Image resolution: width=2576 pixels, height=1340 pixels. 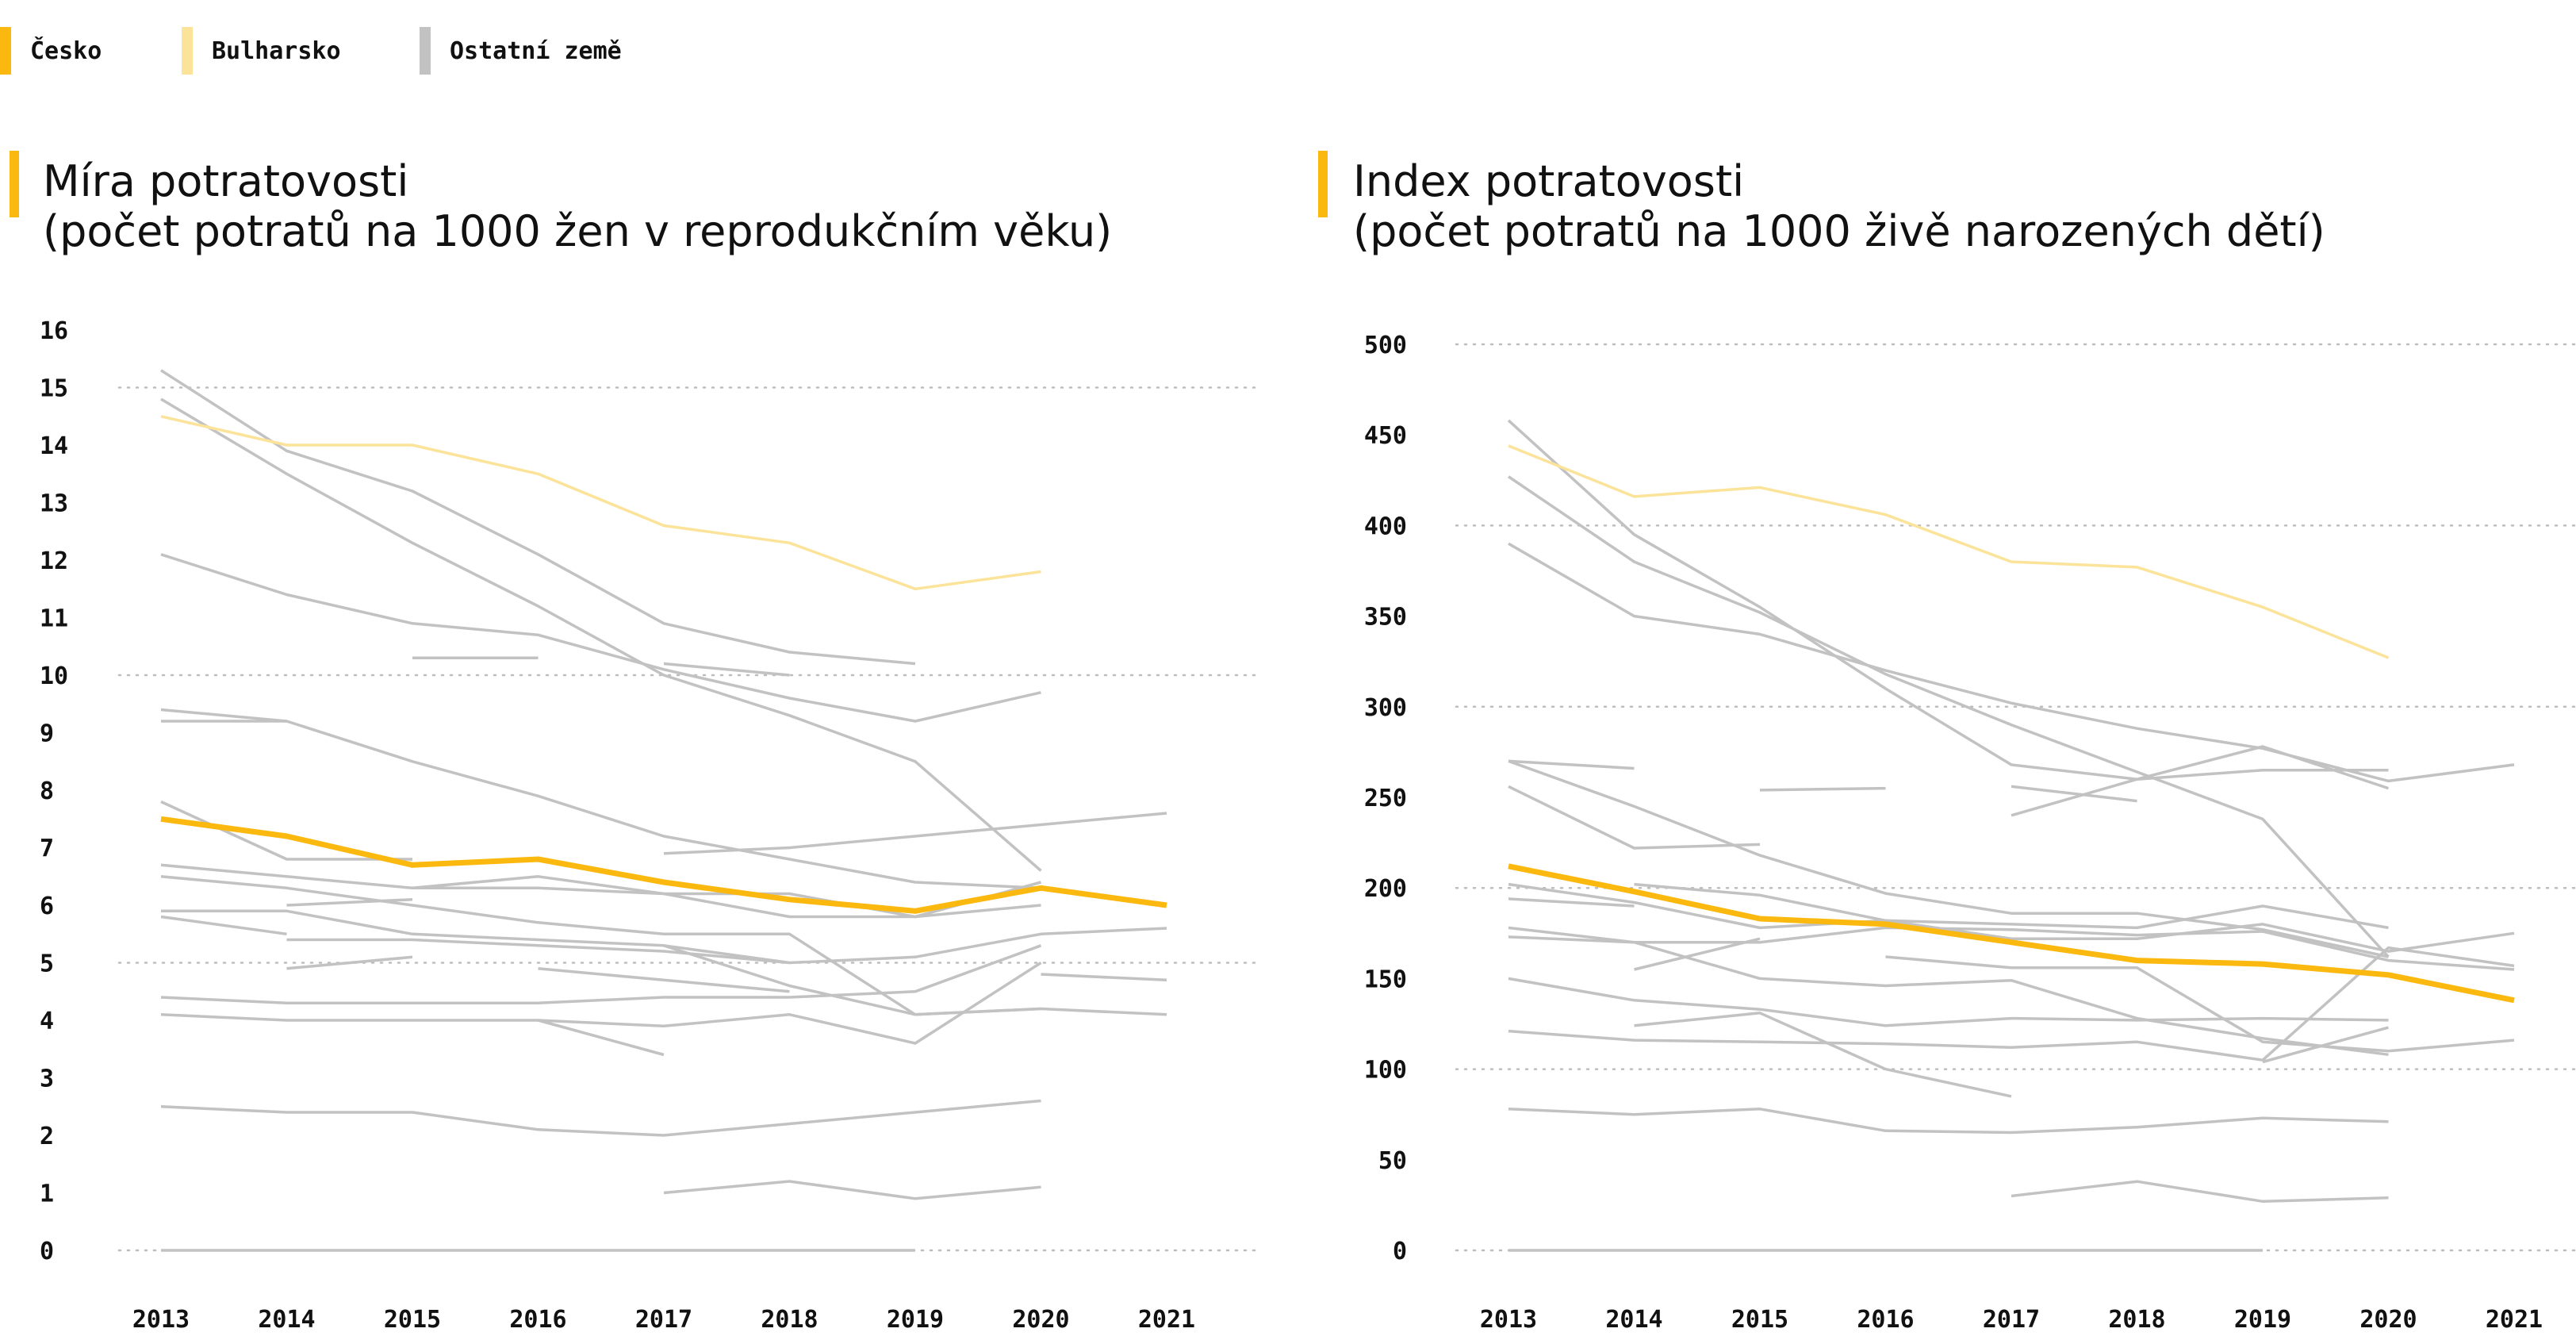 I want to click on chart1-y-tick-label: 6, so click(x=47, y=907).